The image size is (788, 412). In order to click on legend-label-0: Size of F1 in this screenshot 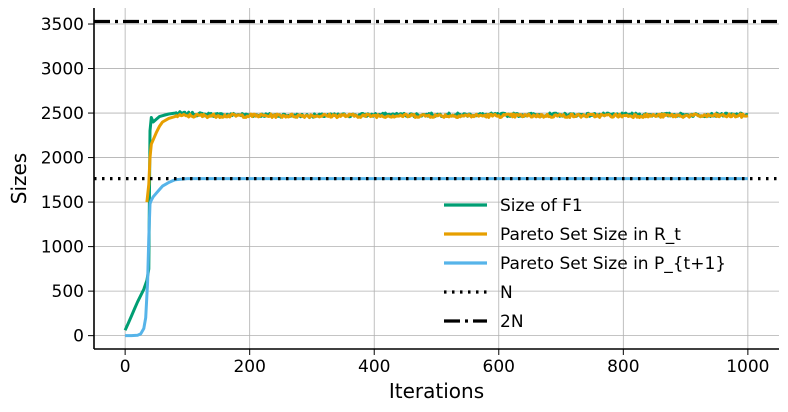, I will do `click(541, 206)`.